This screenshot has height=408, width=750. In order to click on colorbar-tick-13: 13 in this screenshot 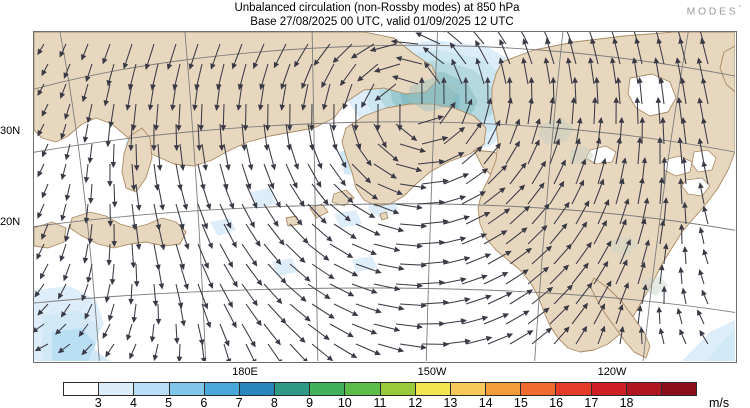, I will do `click(450, 402)`.